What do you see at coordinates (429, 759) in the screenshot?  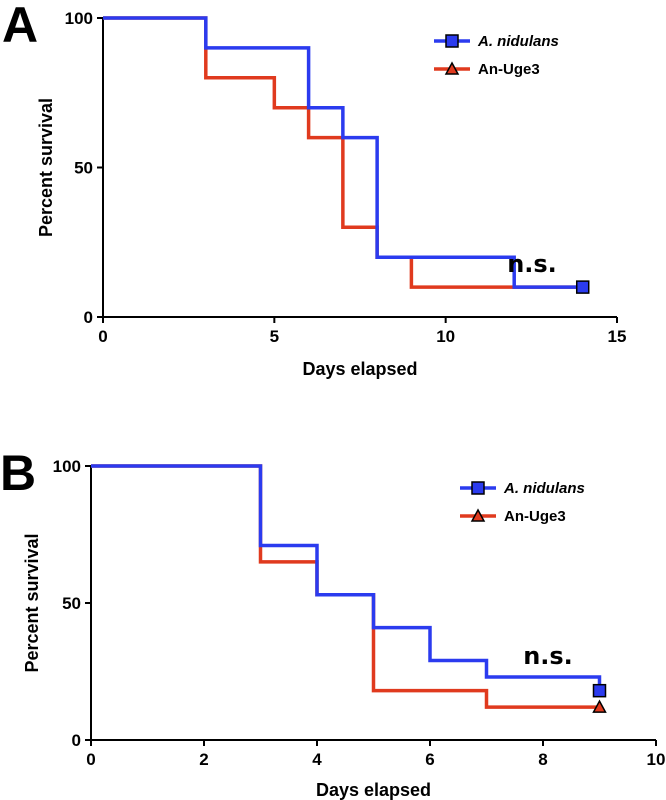 I see `x-tick-label: 6` at bounding box center [429, 759].